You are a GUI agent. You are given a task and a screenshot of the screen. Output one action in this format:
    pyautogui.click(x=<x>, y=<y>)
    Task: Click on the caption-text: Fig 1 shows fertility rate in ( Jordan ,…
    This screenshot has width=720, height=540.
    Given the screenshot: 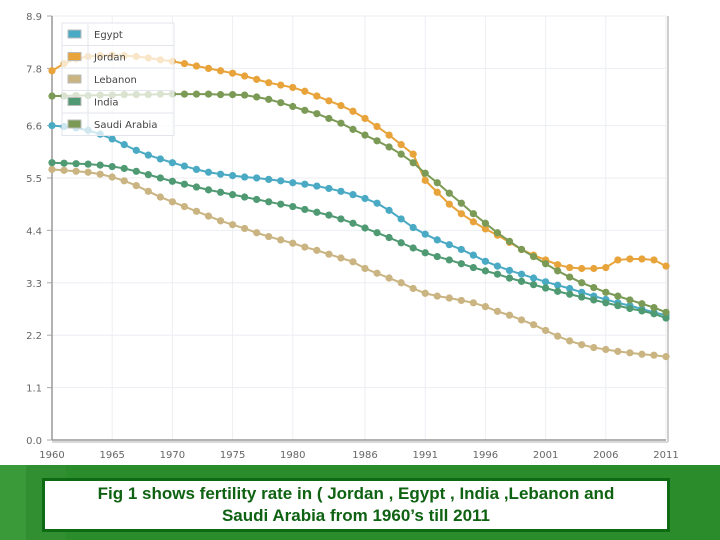 What is the action you would take?
    pyautogui.click(x=356, y=505)
    